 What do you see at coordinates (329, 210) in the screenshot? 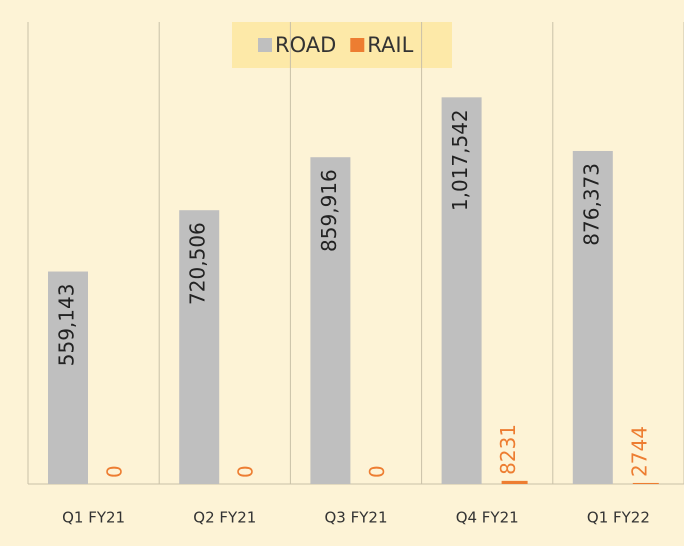
I see `data-label: 859,916` at bounding box center [329, 210].